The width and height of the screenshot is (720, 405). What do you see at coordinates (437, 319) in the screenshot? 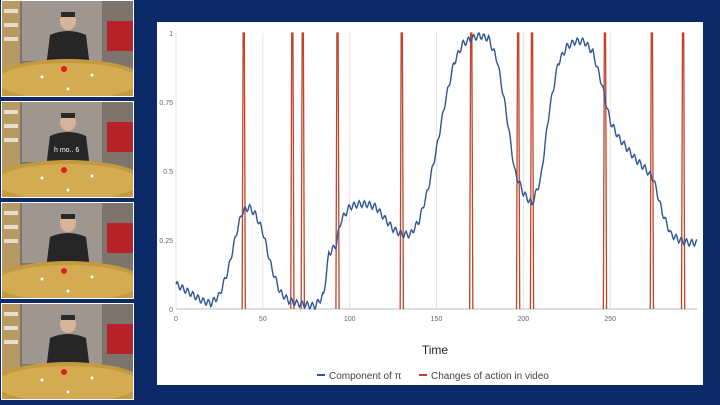
I see `x-tick-3: 150` at bounding box center [437, 319].